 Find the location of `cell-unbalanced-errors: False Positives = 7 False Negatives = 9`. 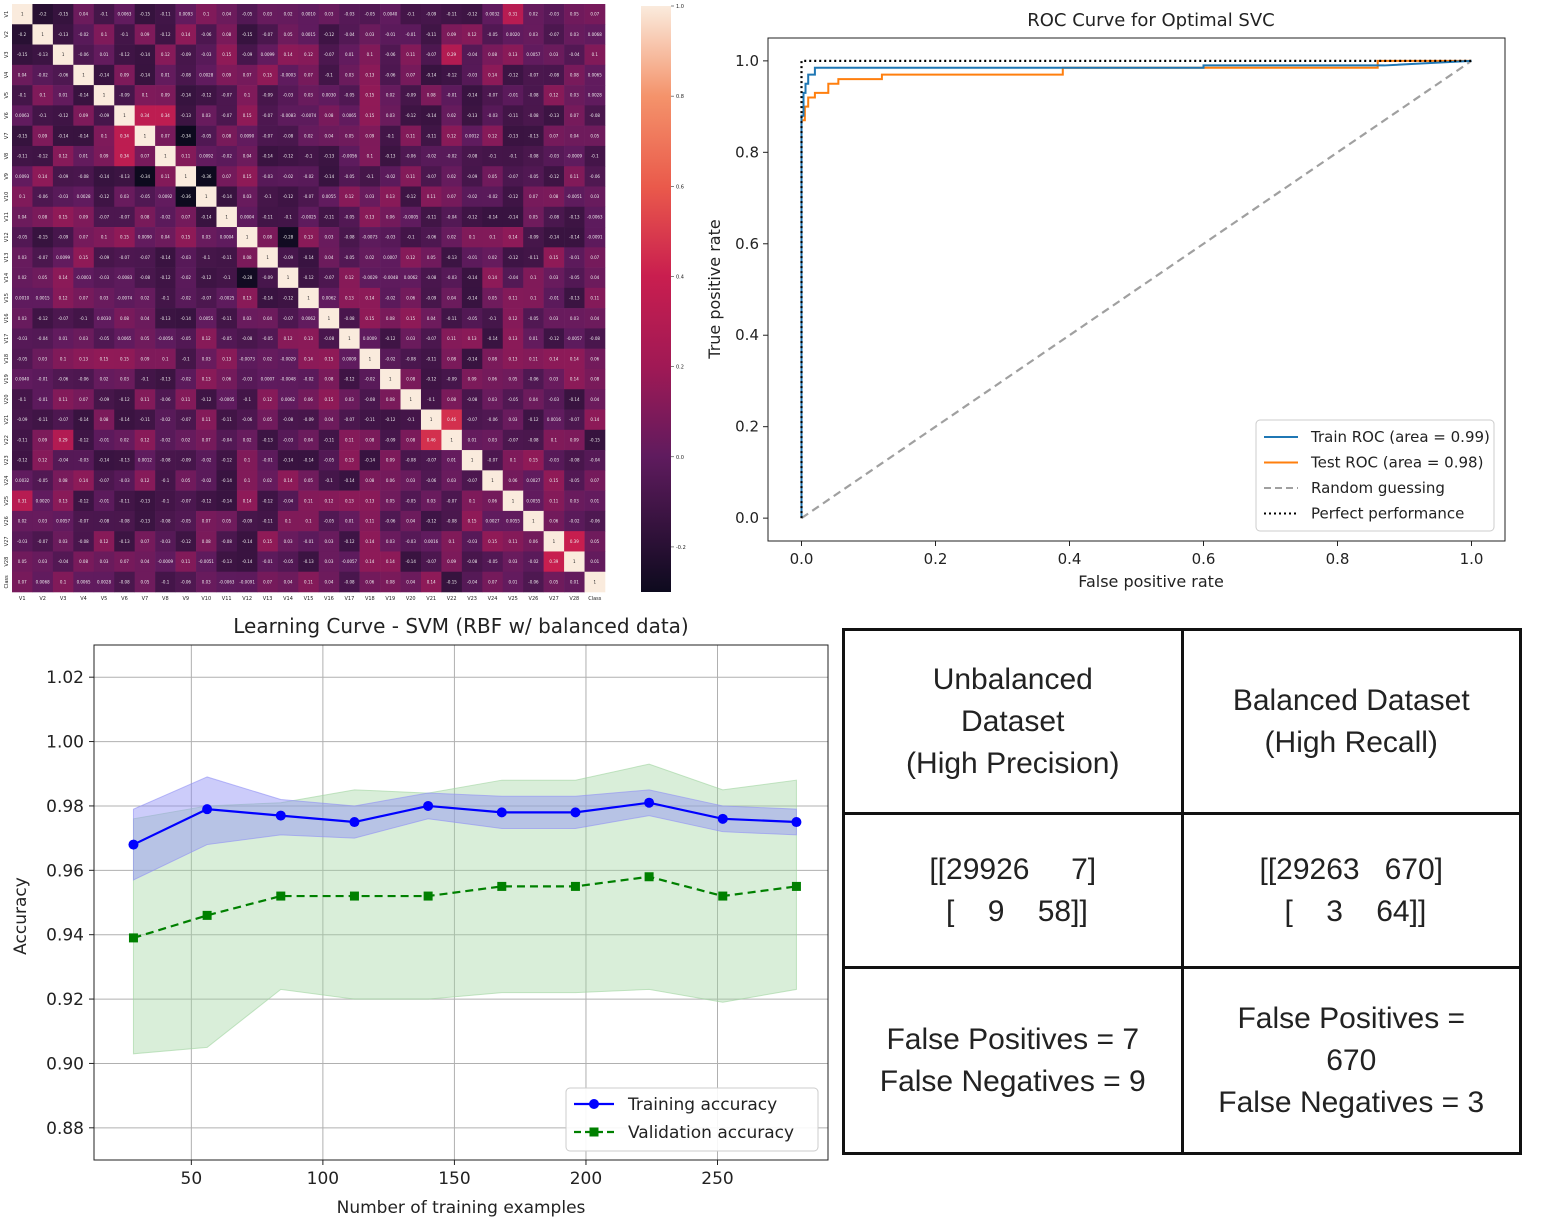

cell-unbalanced-errors: False Positives = 7 False Negatives = 9 is located at coordinates (1013, 1060).